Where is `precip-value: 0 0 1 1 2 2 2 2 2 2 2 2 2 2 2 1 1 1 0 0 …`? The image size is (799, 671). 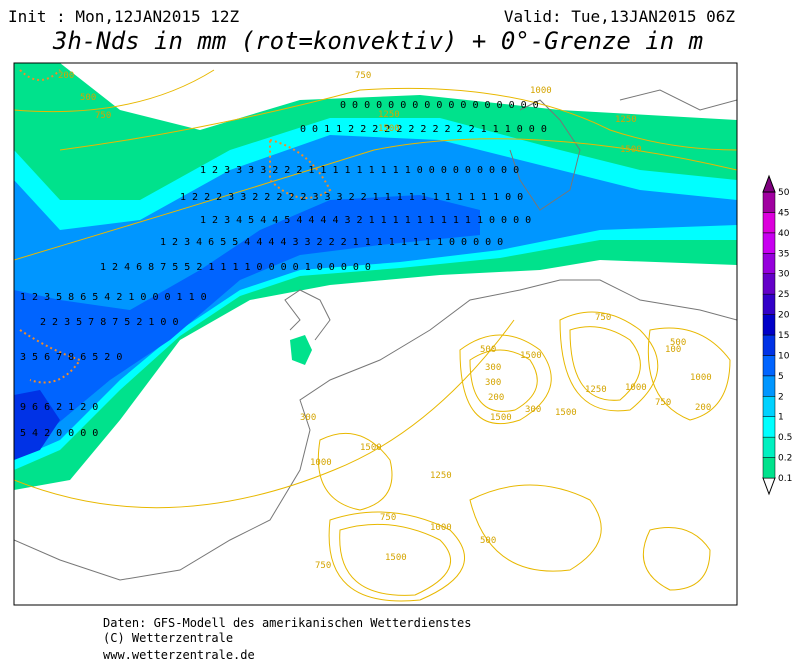
precip-value: 0 0 1 1 2 2 2 2 2 2 2 2 2 2 2 1 1 1 0 0 … is located at coordinates (423, 129).